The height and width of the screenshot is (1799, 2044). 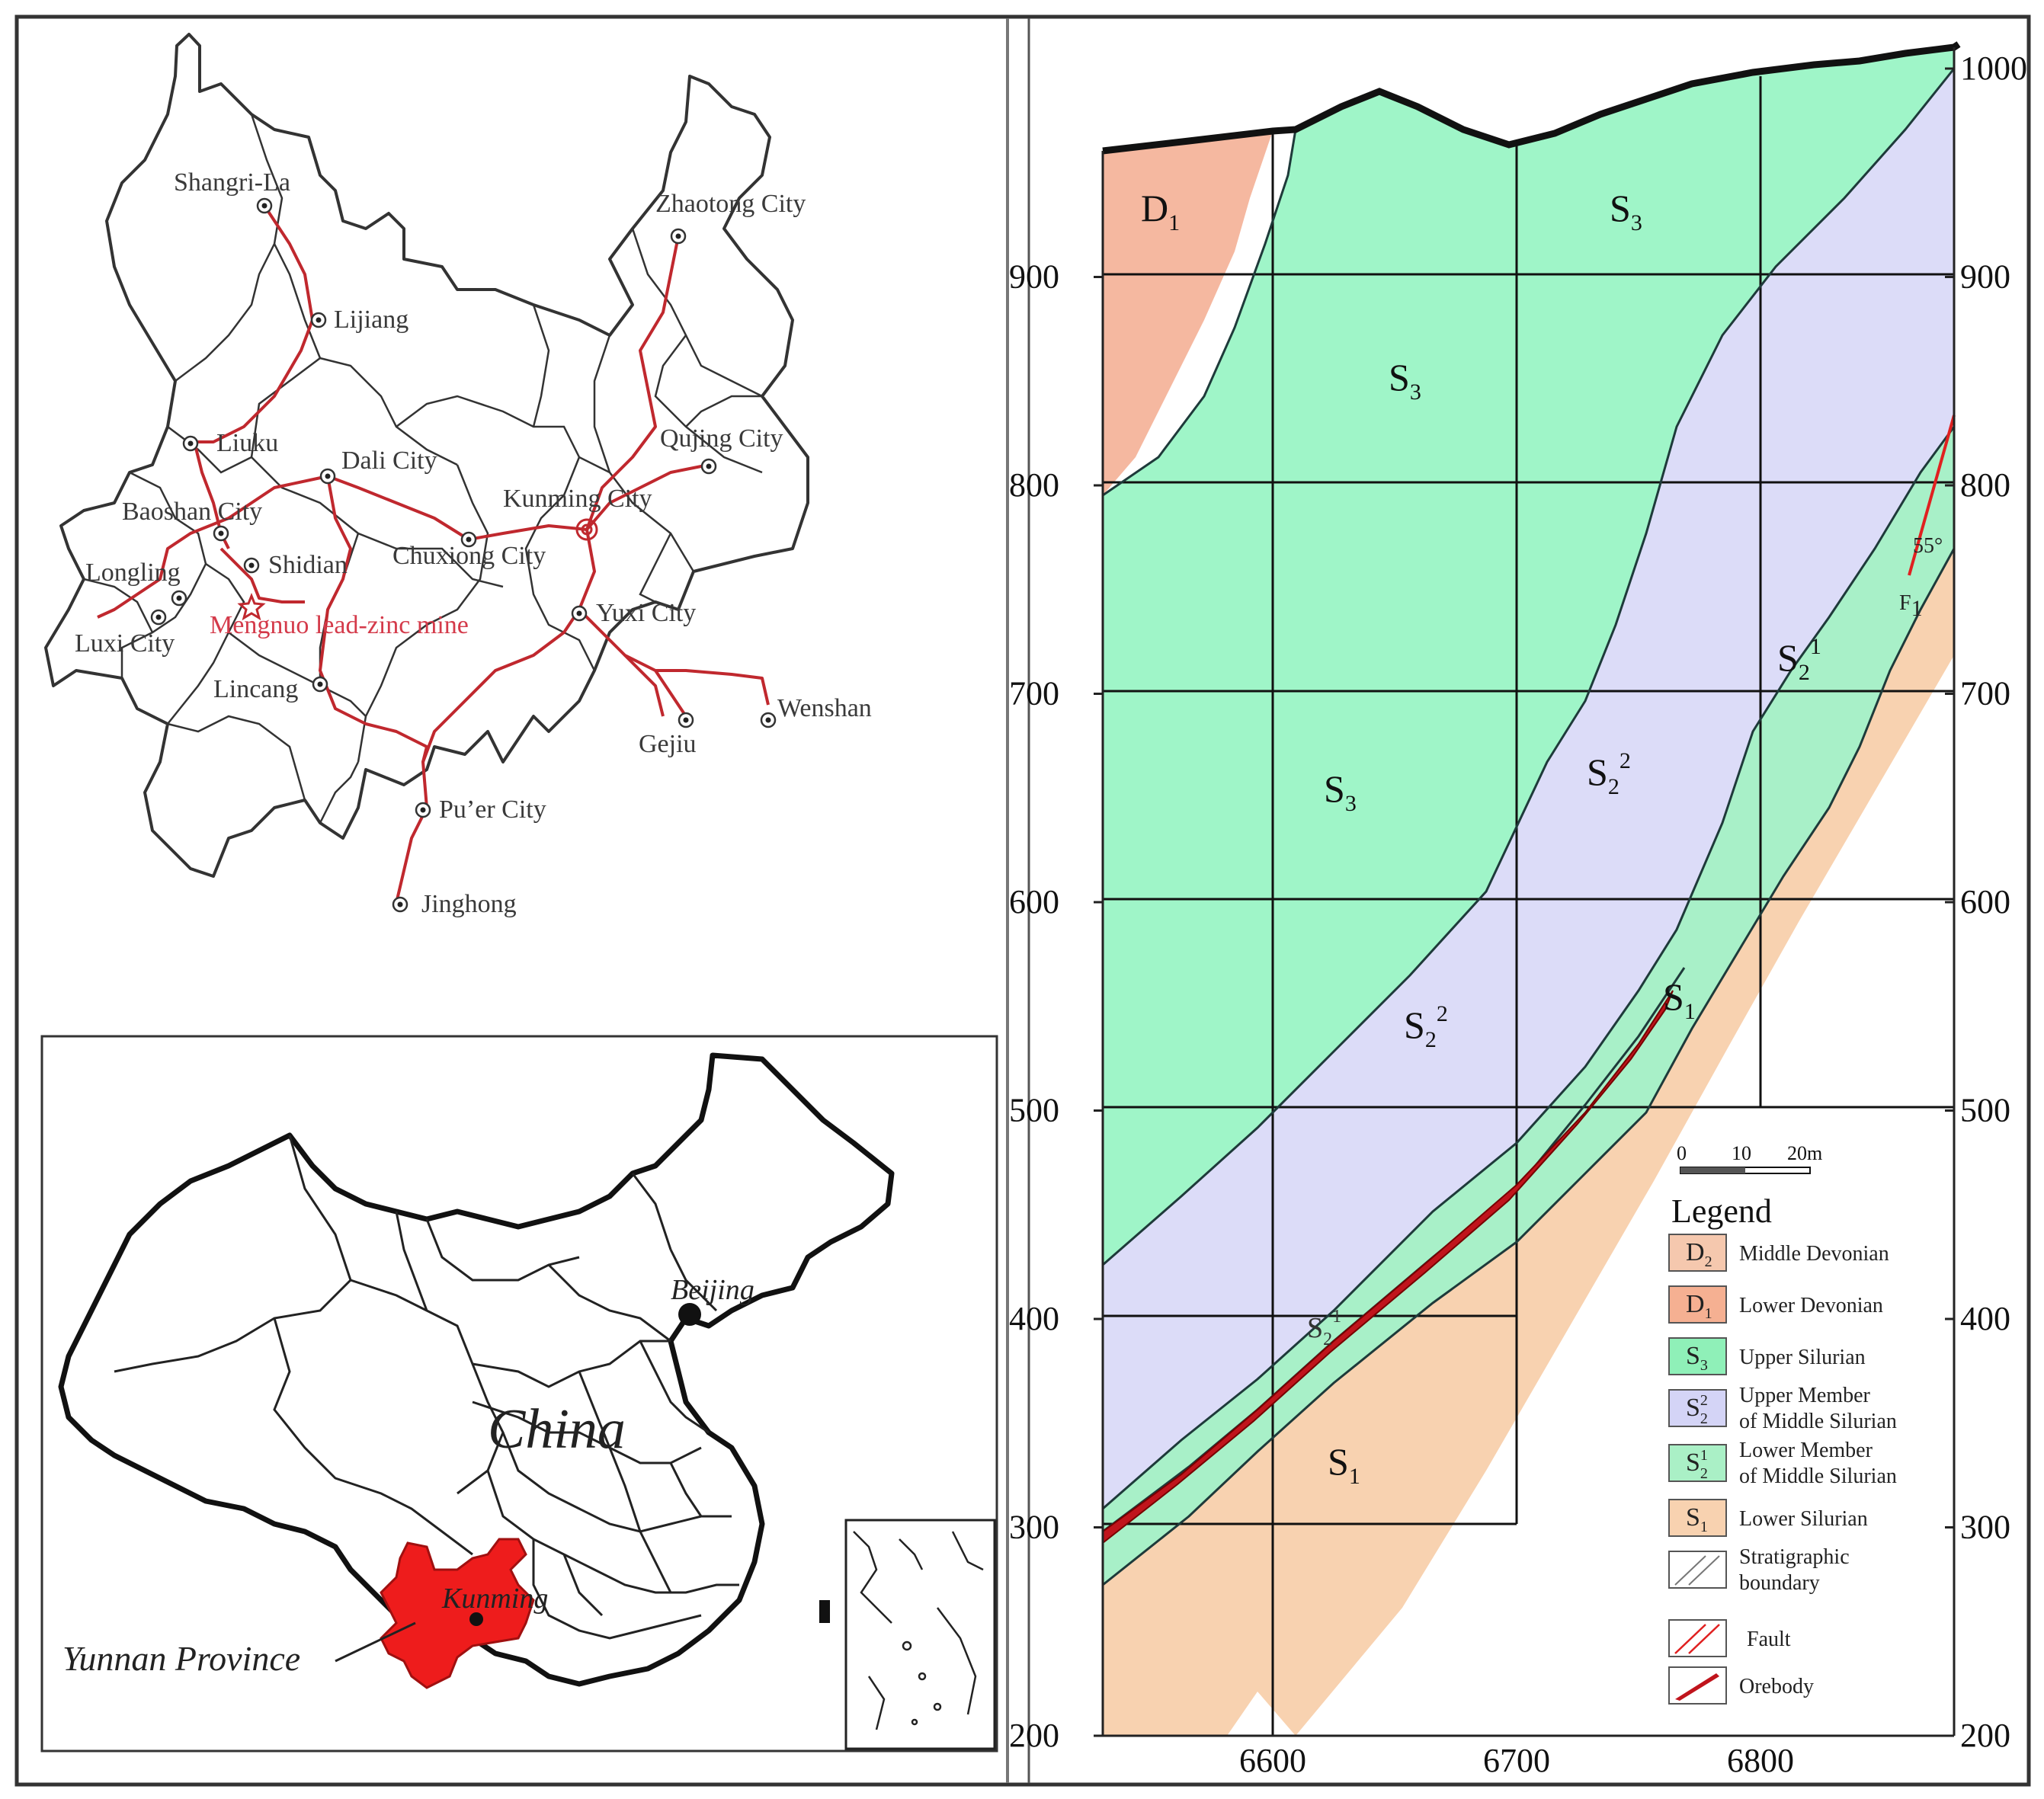 What do you see at coordinates (179, 598) in the screenshot?
I see `city-marker-longling` at bounding box center [179, 598].